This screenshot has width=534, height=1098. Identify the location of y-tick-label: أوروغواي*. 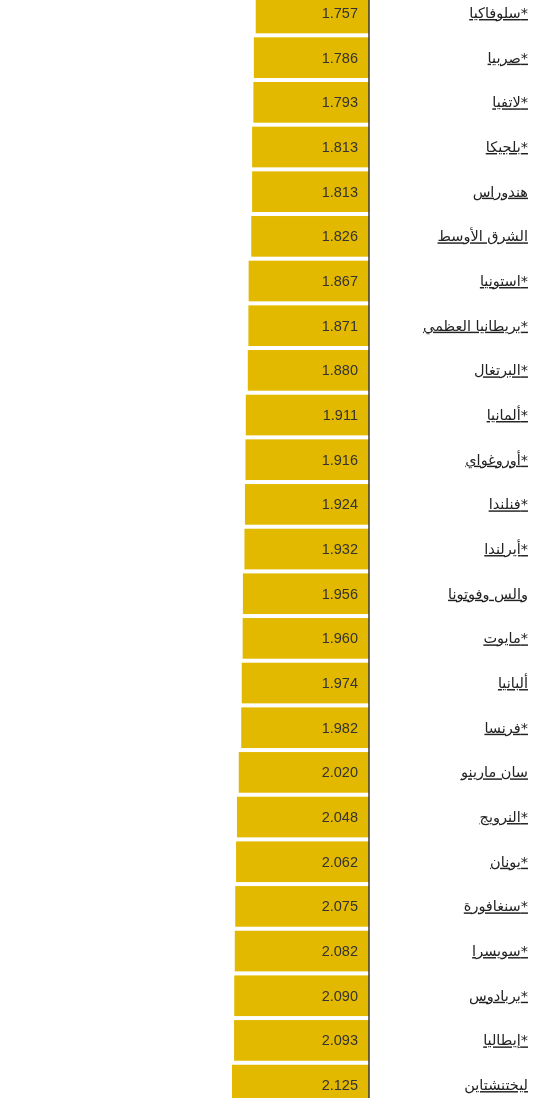
(496, 459).